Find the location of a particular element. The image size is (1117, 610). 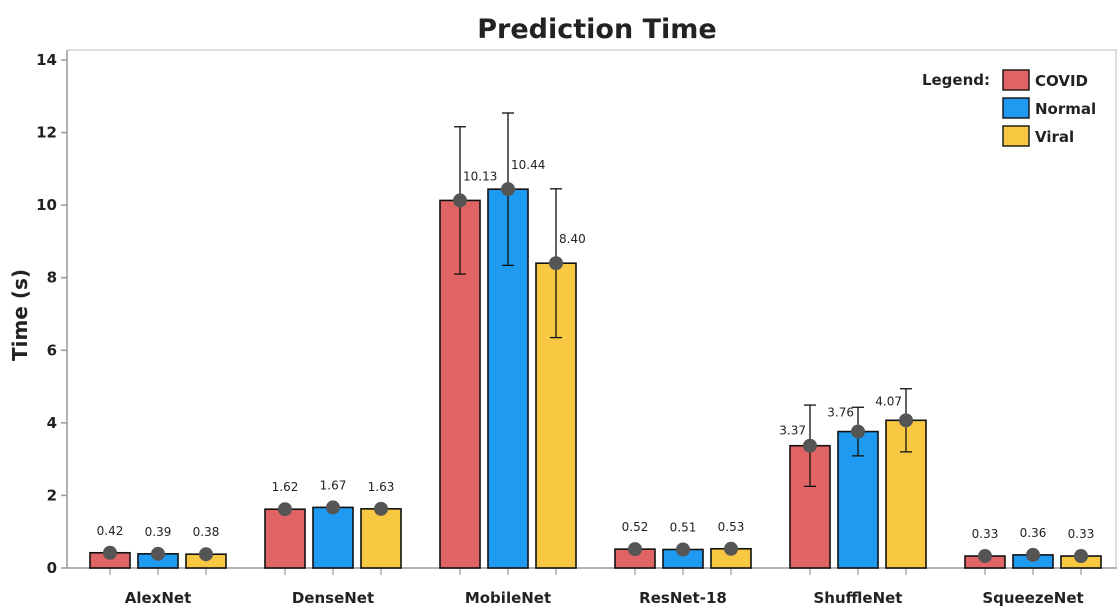

chart-title: Prediction Time is located at coordinates (596, 29).